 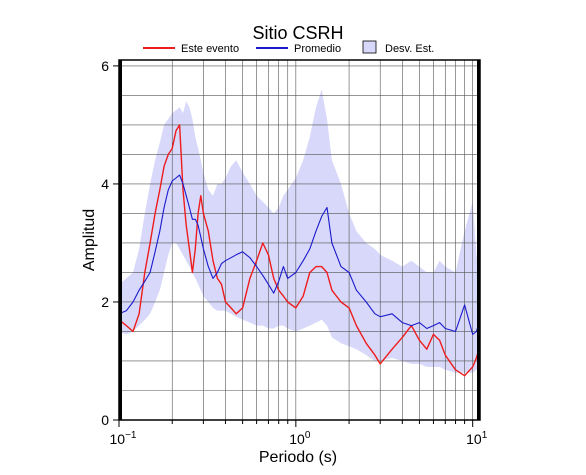 What do you see at coordinates (298, 457) in the screenshot?
I see `x-axis-label: Periodo (s)` at bounding box center [298, 457].